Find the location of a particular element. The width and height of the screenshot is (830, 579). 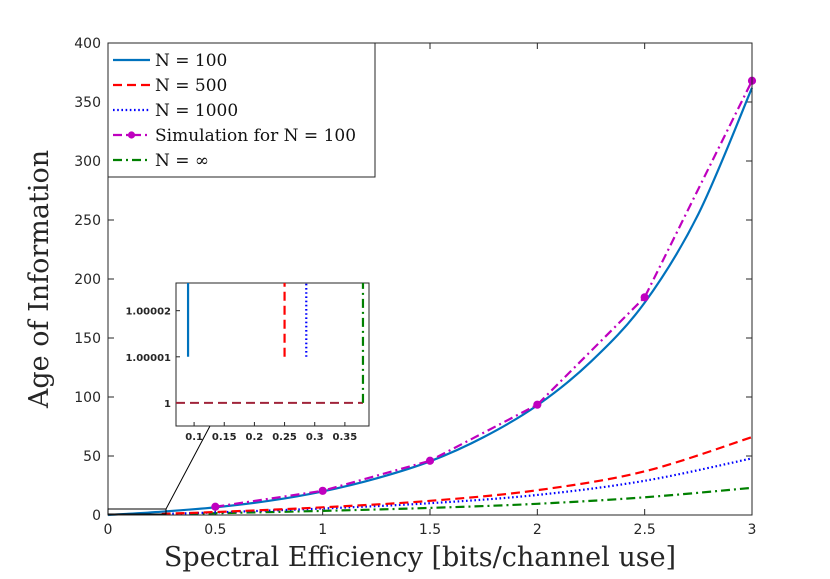

x-tick-label: 1.5 is located at coordinates (430, 530).